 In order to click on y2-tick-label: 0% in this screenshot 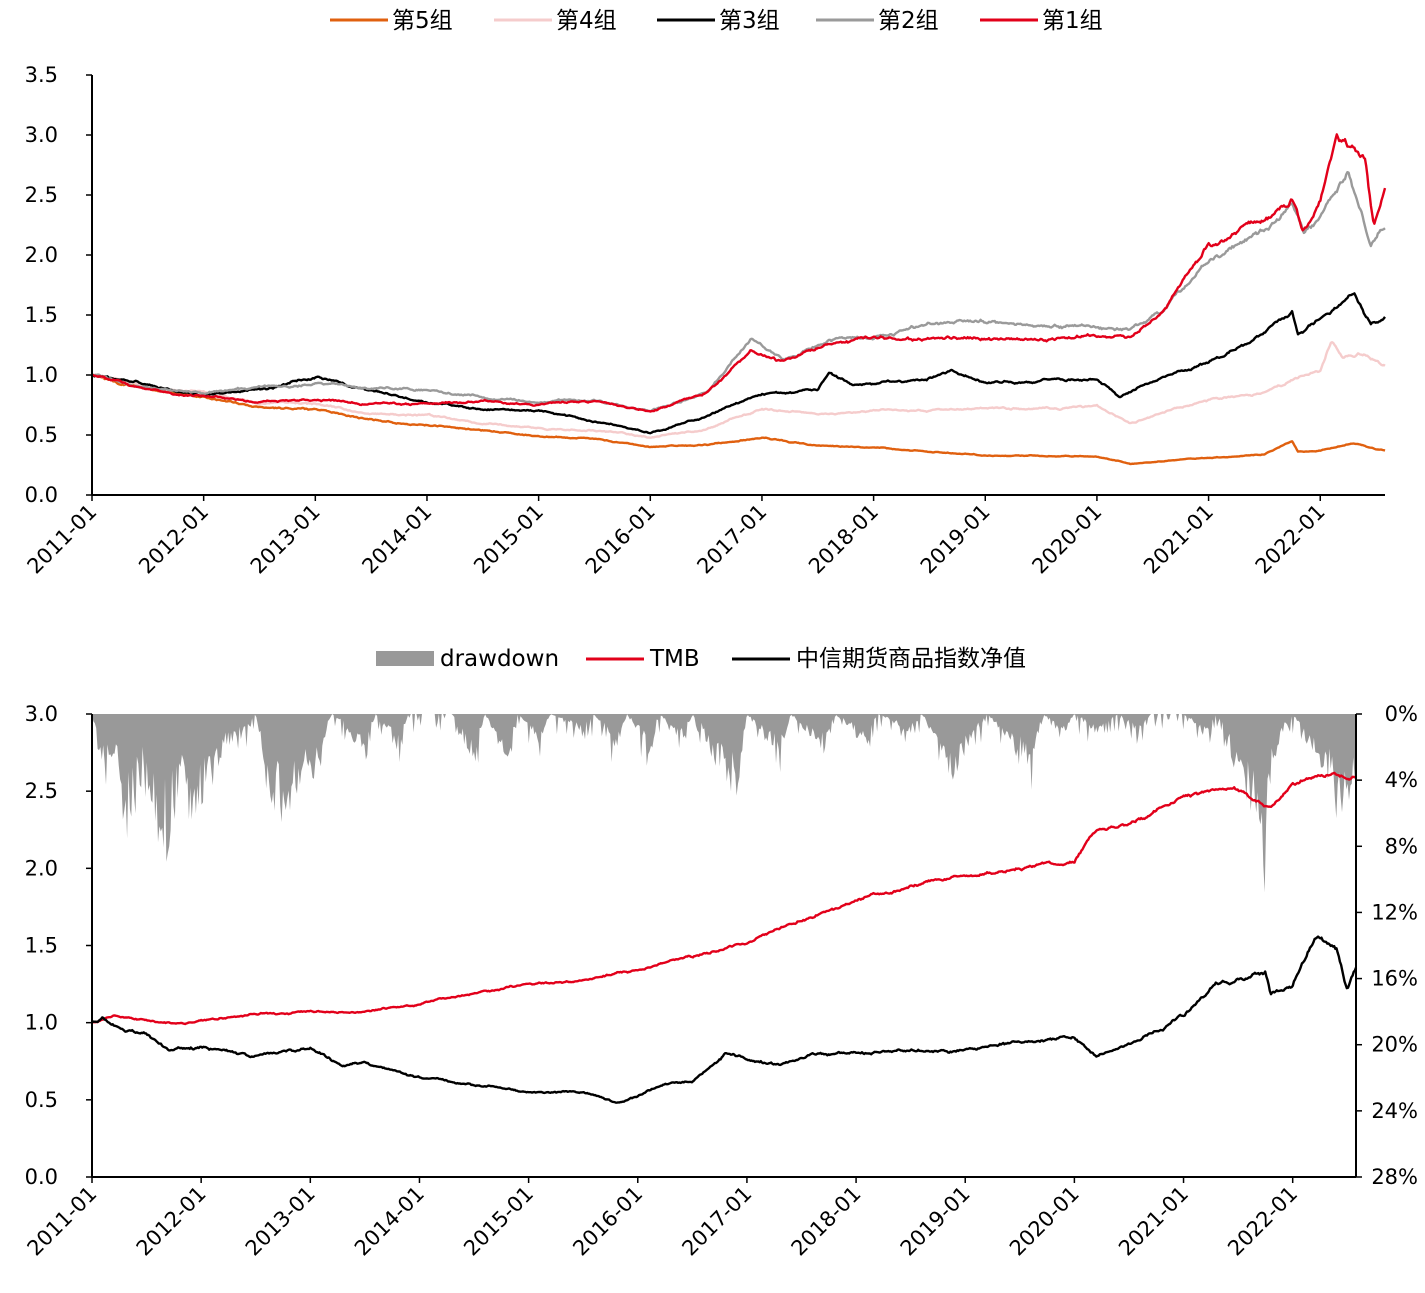, I will do `click(1401, 714)`.